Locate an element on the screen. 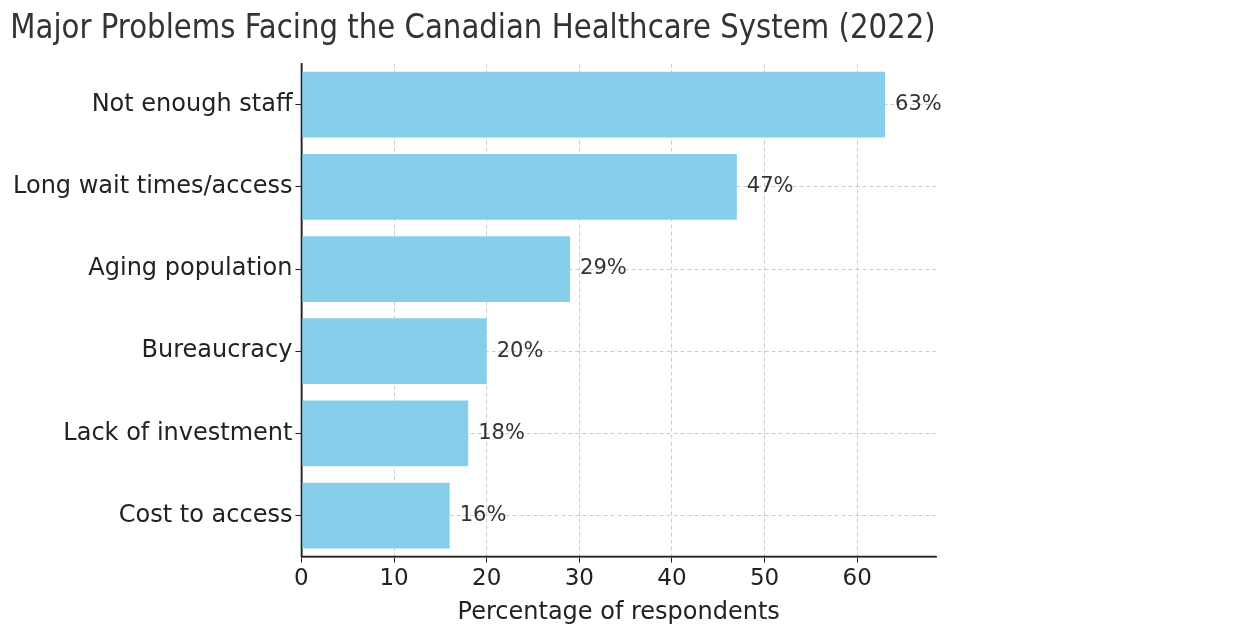 Image resolution: width=1234 pixels, height=633 pixels. x-tick-label: 10 is located at coordinates (394, 577).